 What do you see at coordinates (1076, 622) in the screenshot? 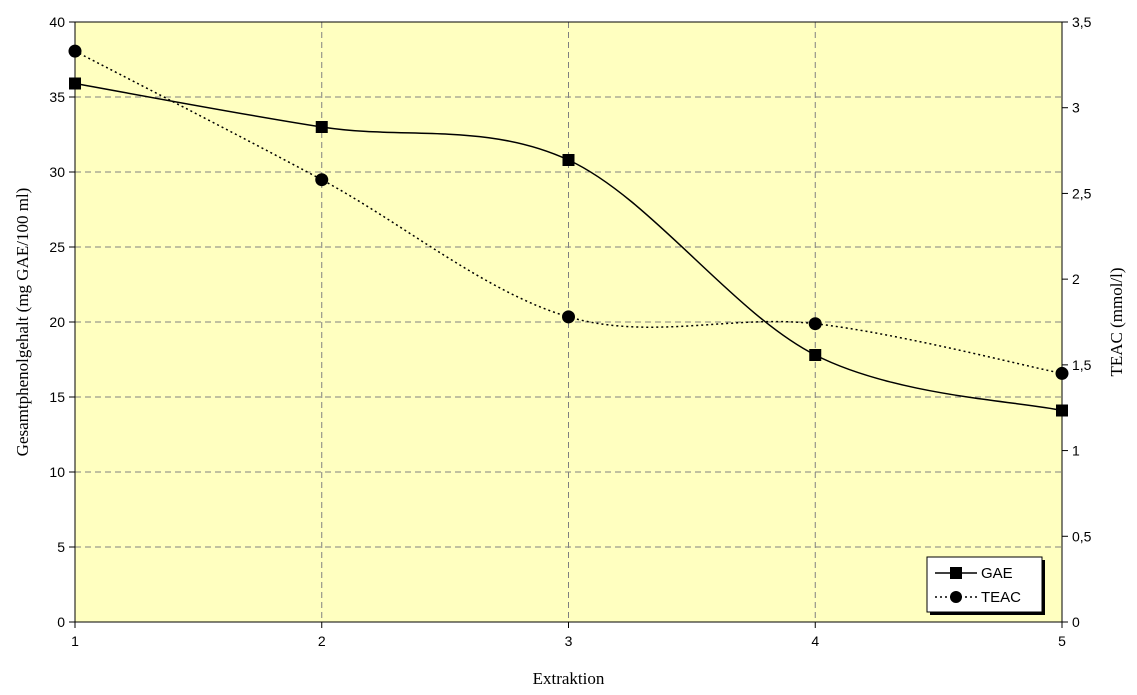
I see `y2-tick-label: 0` at bounding box center [1076, 622].